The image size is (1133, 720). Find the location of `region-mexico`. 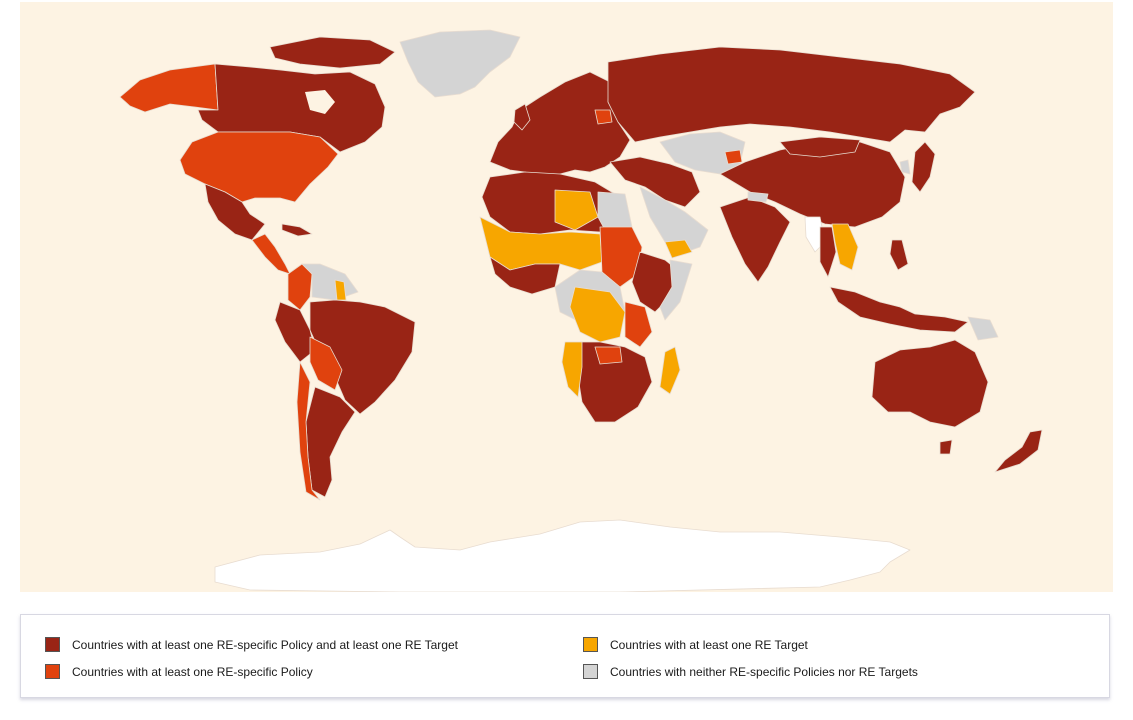

region-mexico is located at coordinates (235, 212).